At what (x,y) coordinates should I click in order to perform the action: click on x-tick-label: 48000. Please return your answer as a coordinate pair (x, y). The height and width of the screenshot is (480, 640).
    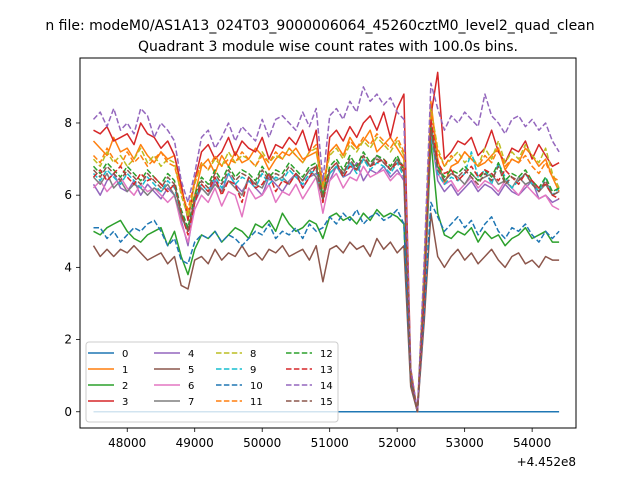
    Looking at the image, I should click on (127, 443).